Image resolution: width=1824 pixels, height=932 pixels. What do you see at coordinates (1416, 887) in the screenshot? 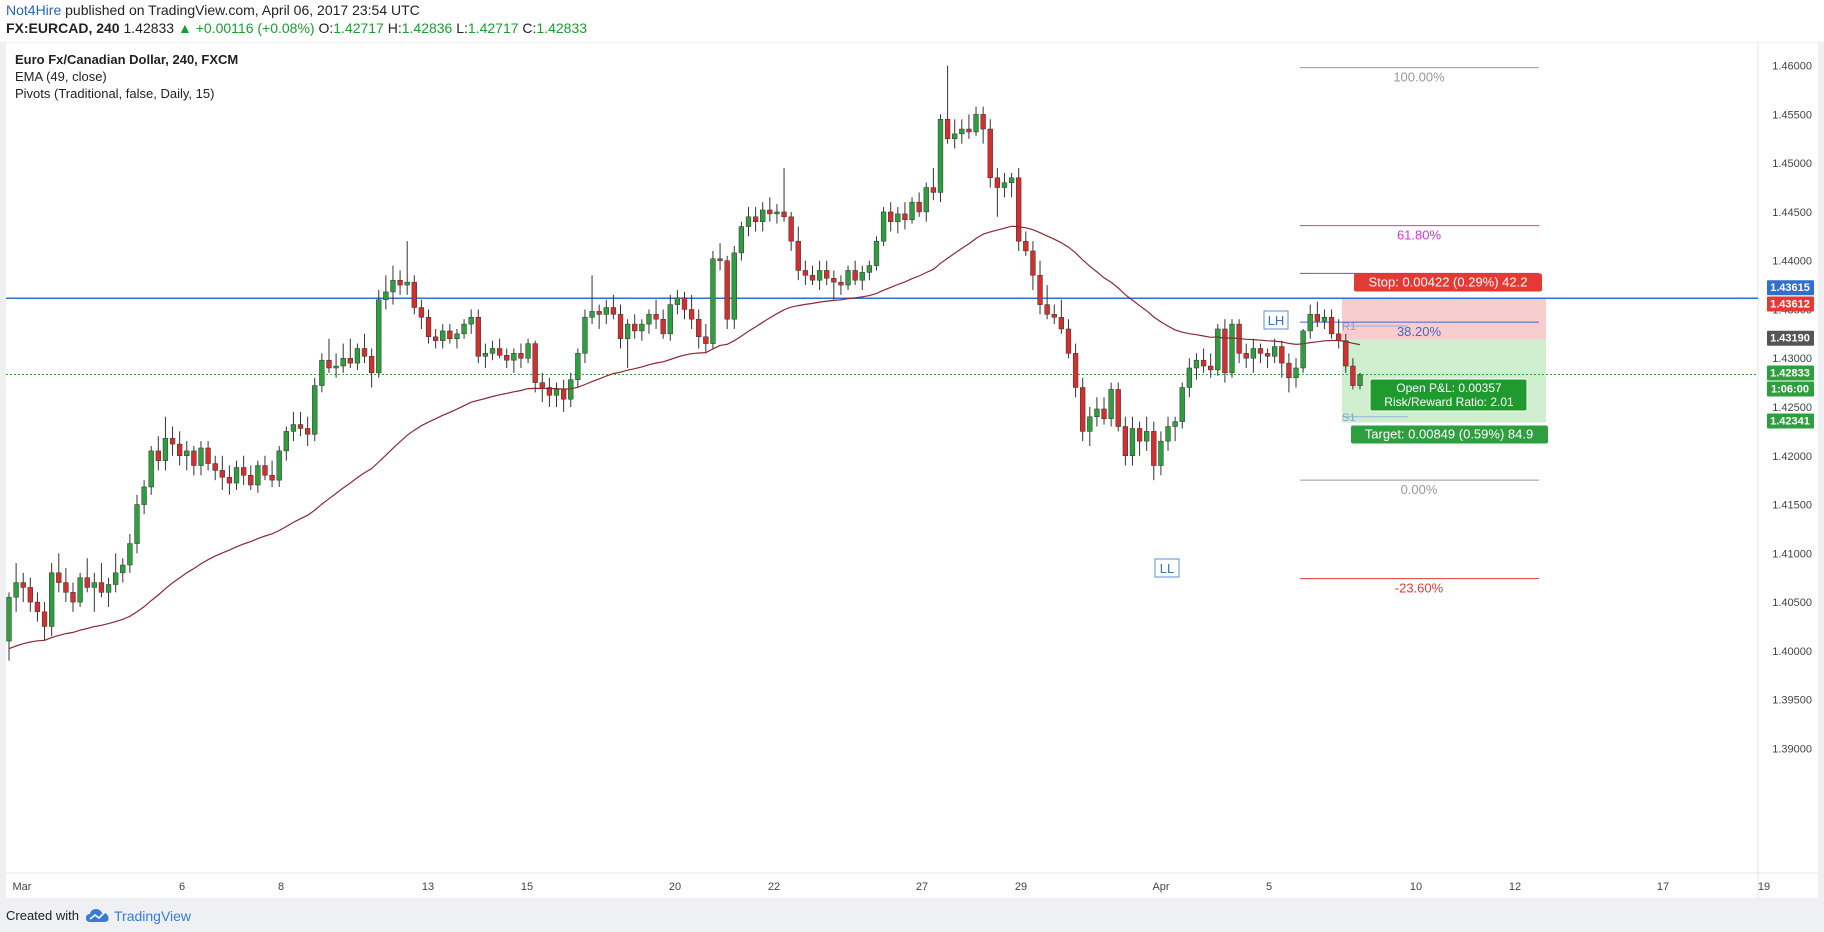
I see `x-tick-label: 10` at bounding box center [1416, 887].